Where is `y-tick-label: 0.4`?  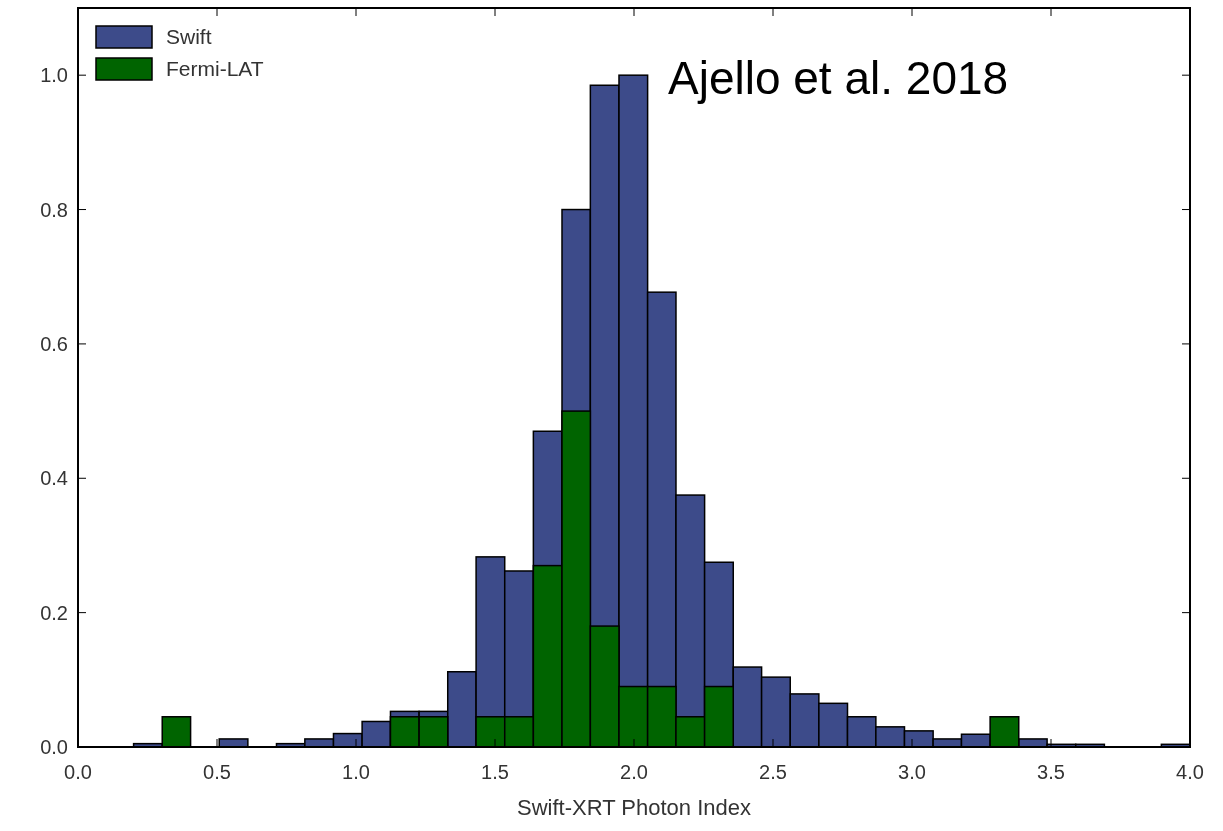 y-tick-label: 0.4 is located at coordinates (54, 478).